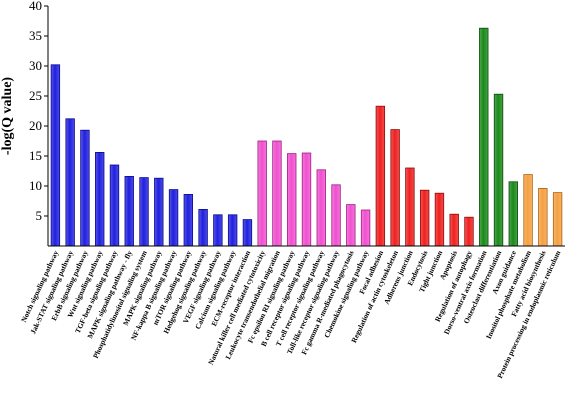  I want to click on y-tick-label: 25, so click(35, 95).